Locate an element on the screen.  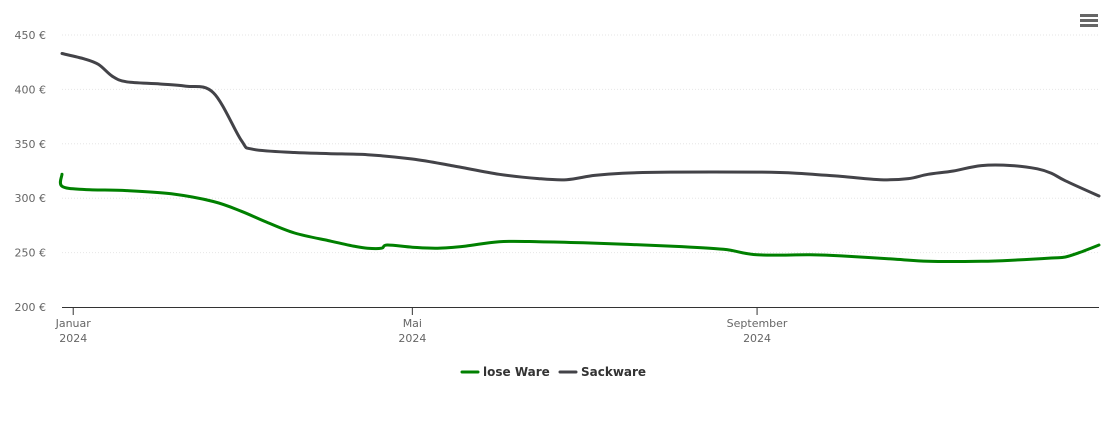
y-tick-label: 250 € is located at coordinates (31, 253).